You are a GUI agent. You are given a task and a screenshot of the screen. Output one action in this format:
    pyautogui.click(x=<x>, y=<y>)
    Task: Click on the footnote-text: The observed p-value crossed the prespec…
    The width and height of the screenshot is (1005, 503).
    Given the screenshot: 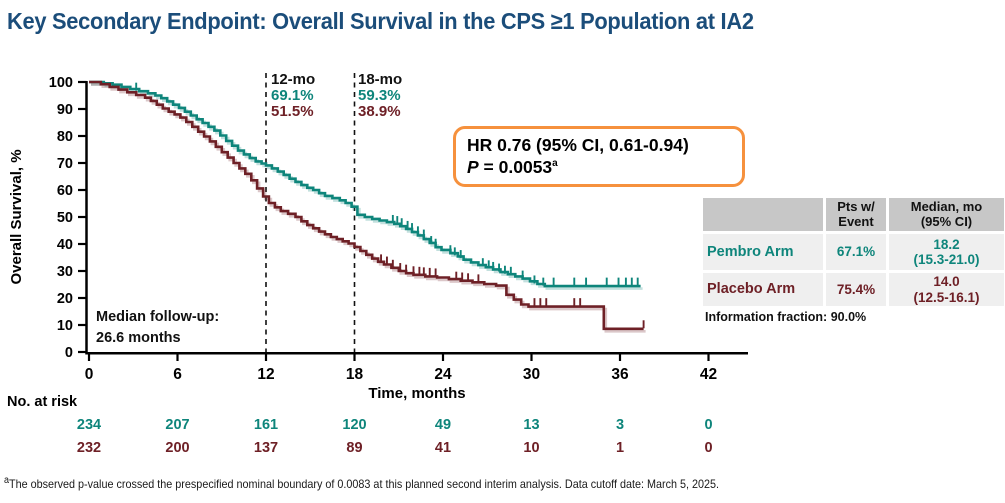 What is the action you would take?
    pyautogui.click(x=364, y=484)
    